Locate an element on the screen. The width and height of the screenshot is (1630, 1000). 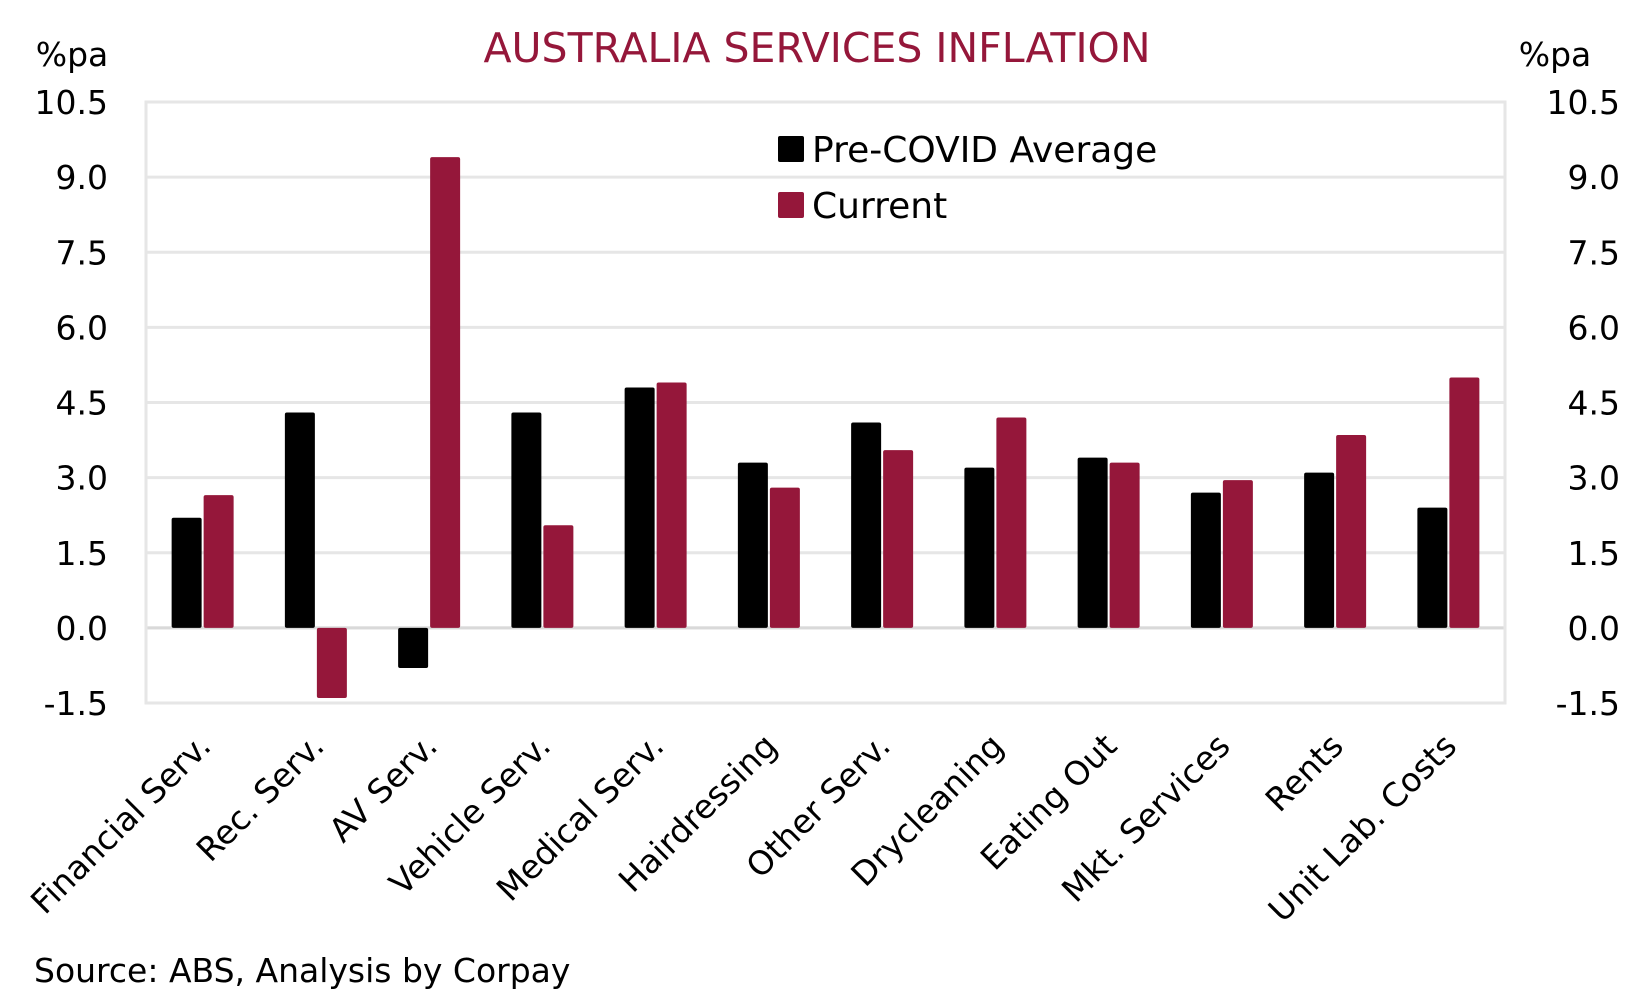
y-tick-label-left: 10.5 is located at coordinates (71, 102).